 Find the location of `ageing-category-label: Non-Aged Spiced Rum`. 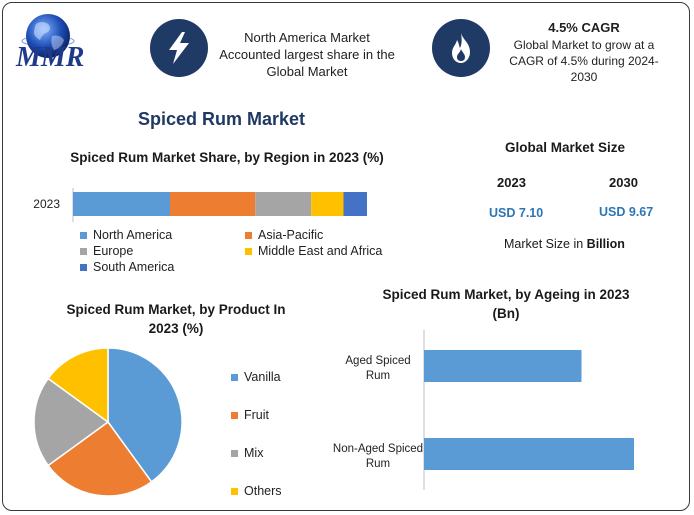

ageing-category-label: Non-Aged Spiced Rum is located at coordinates (378, 456).